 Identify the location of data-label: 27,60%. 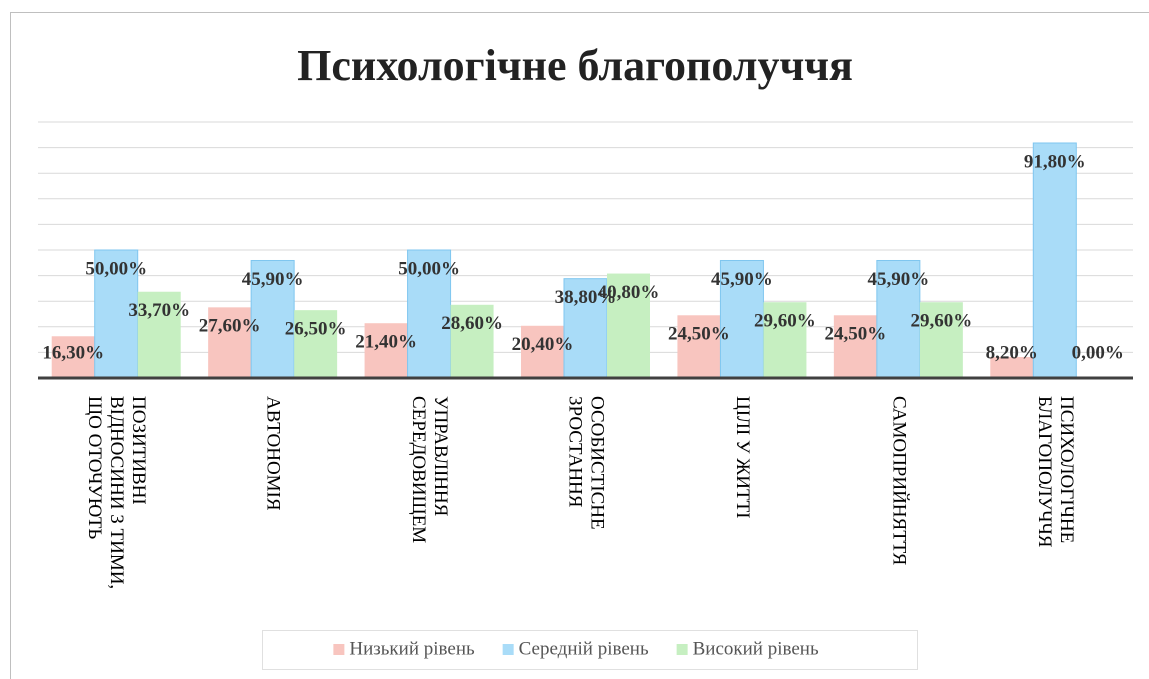
(230, 326).